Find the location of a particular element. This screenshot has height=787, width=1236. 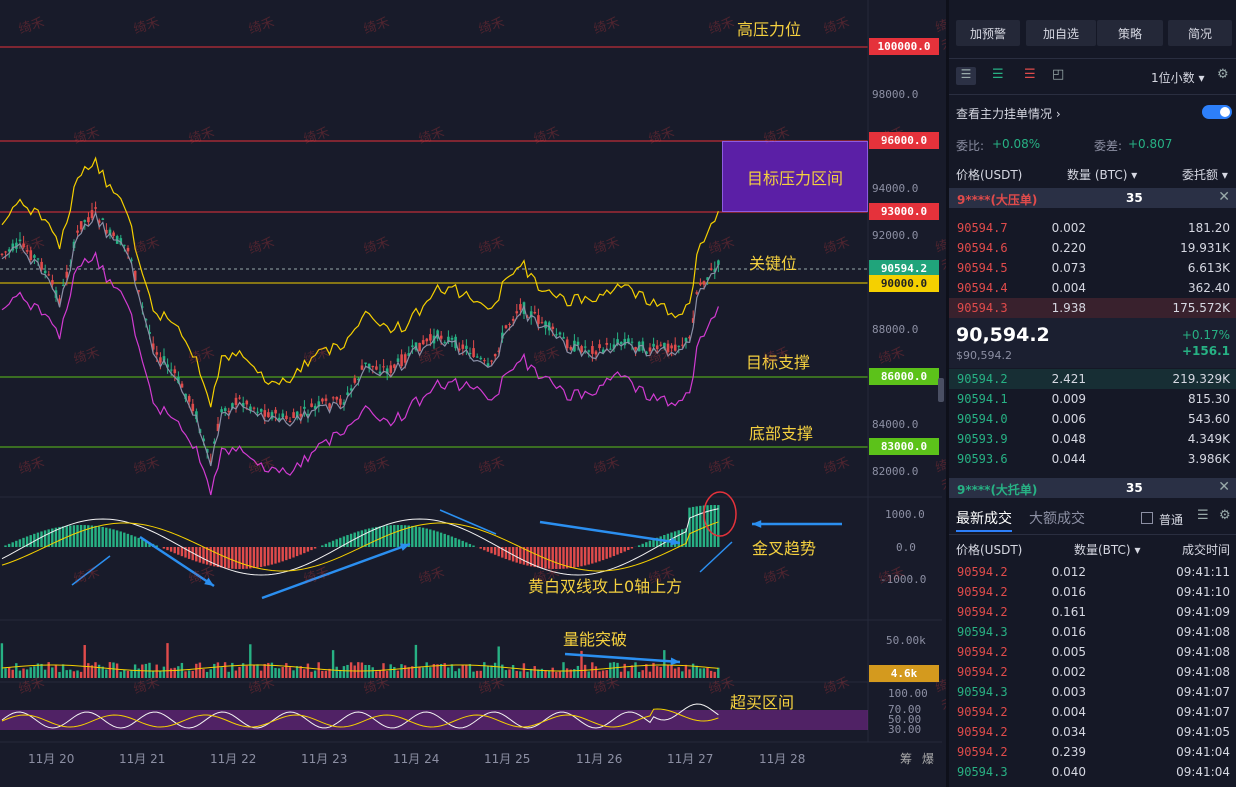

blue-arrow-head is located at coordinates (757, 524).